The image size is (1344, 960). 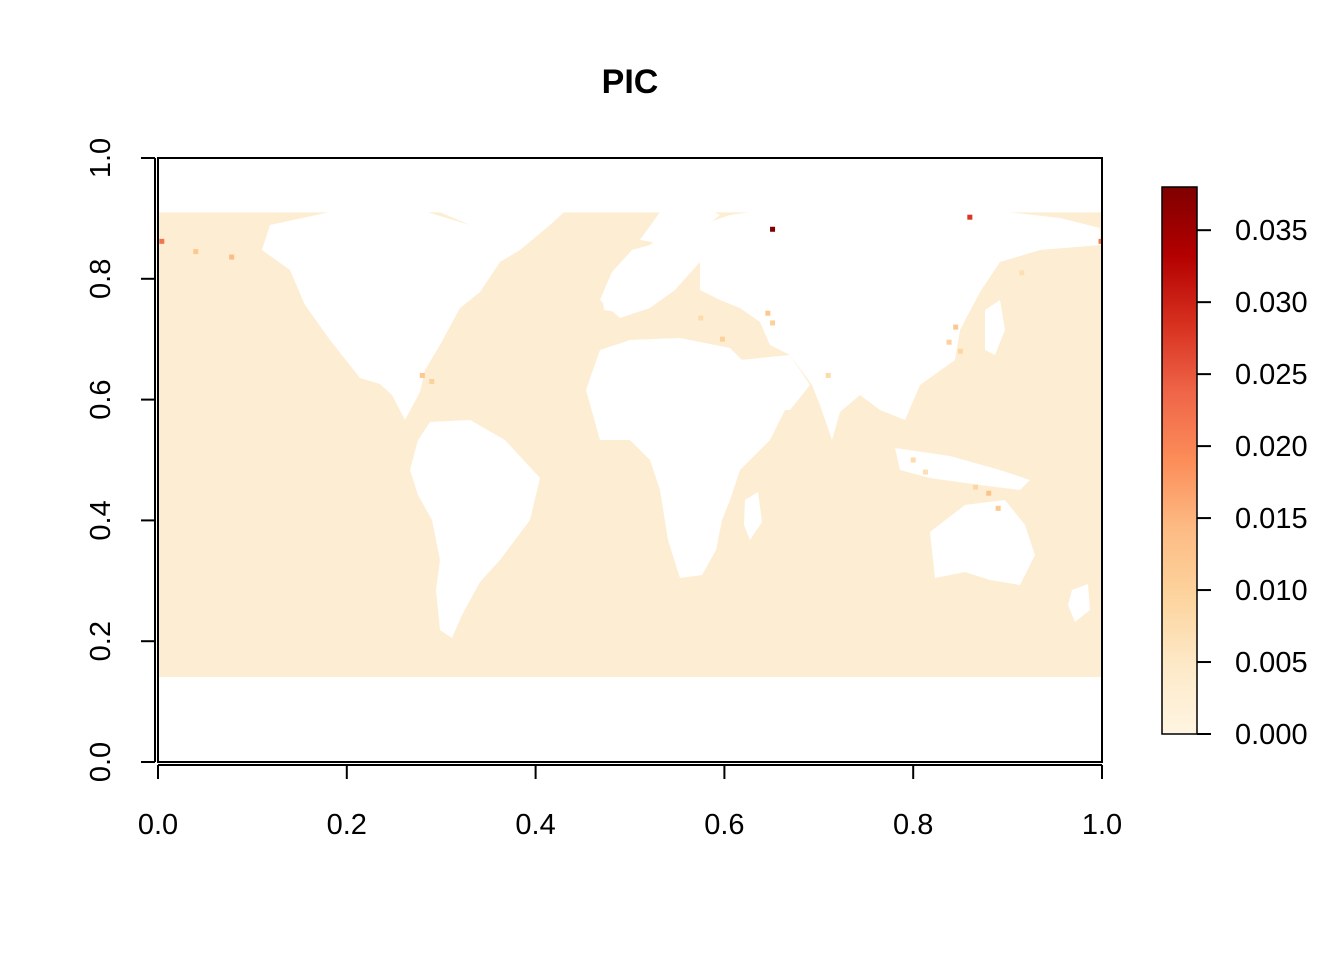 What do you see at coordinates (347, 825) in the screenshot?
I see `x-tick-label: 0.2` at bounding box center [347, 825].